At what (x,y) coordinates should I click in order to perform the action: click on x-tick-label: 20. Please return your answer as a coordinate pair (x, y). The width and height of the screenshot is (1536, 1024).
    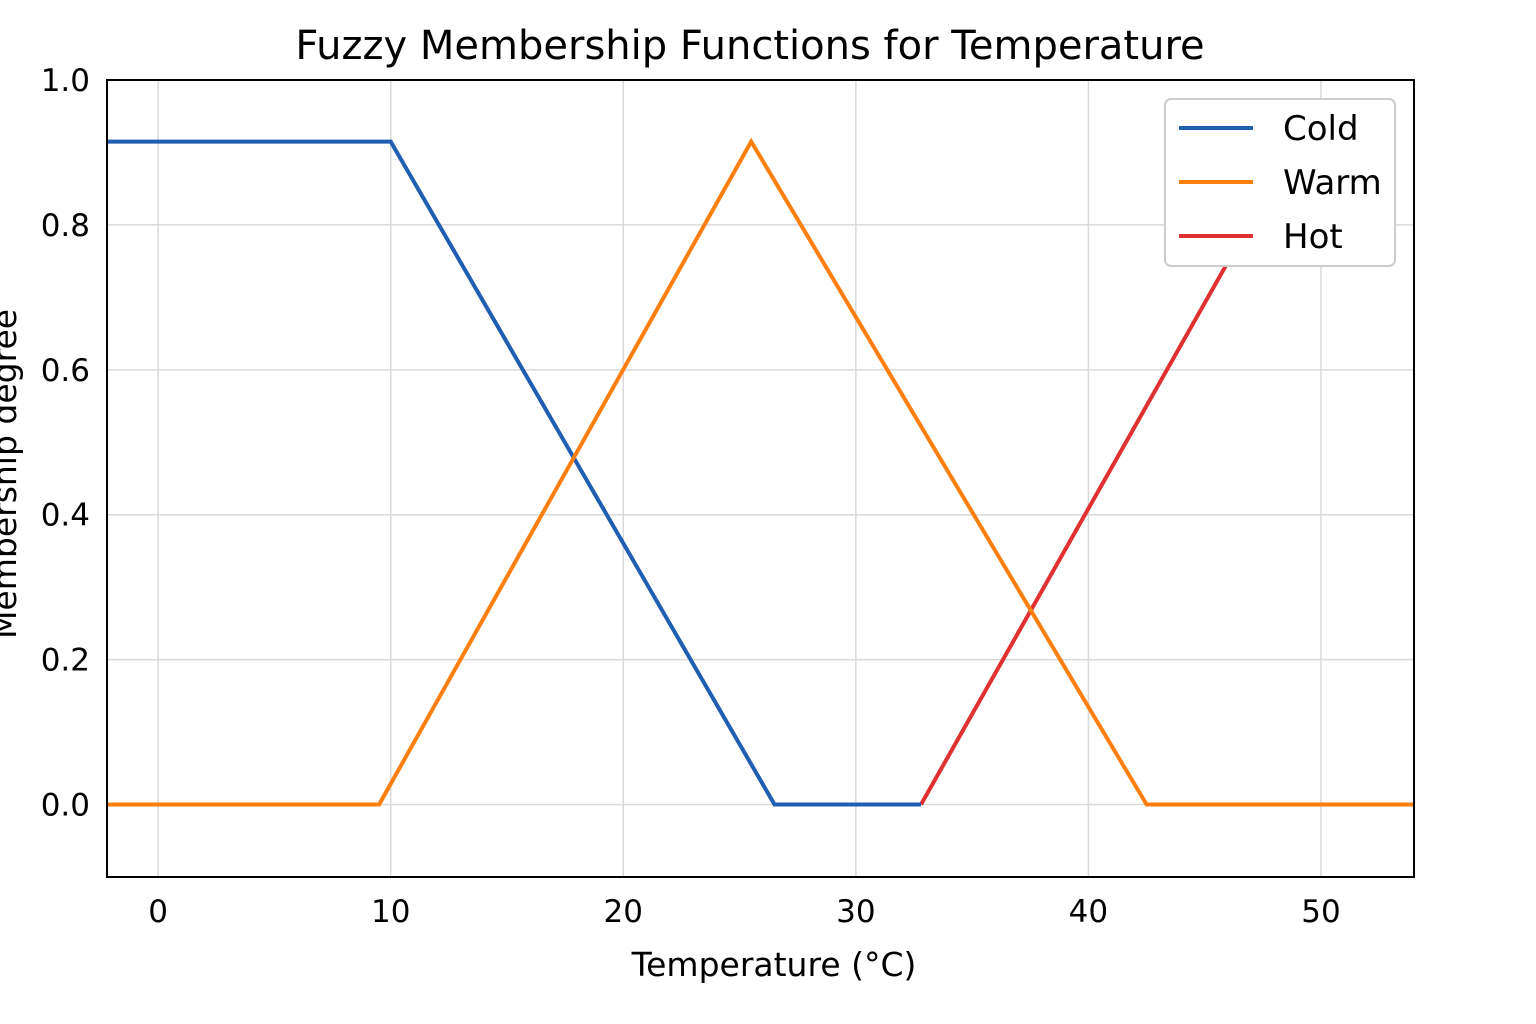
    Looking at the image, I should click on (623, 912).